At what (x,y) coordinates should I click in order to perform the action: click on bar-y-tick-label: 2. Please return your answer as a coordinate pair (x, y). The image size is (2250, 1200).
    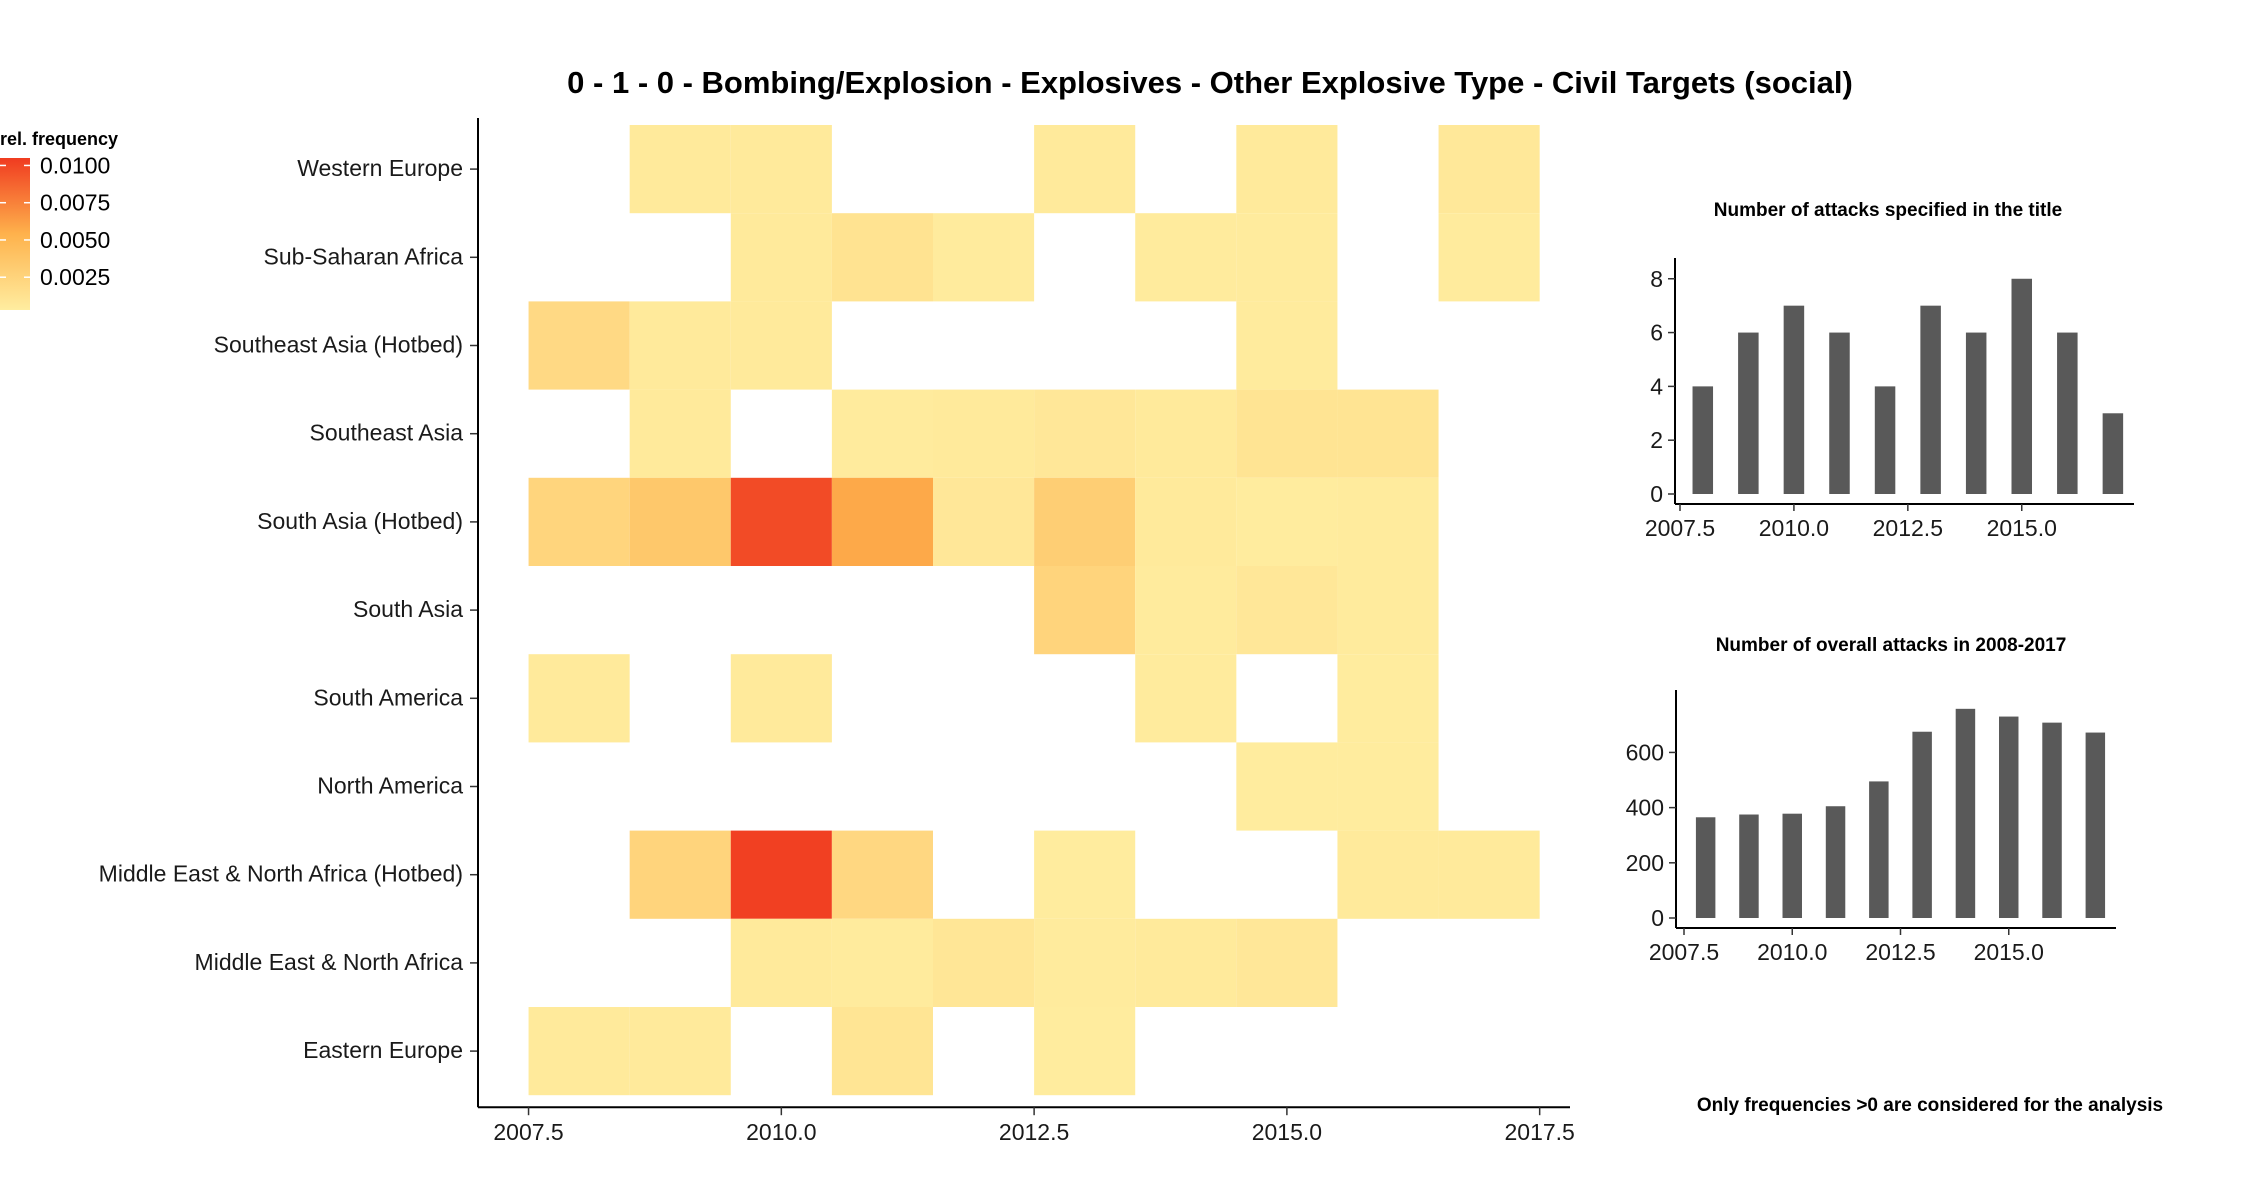
    Looking at the image, I should click on (1656, 440).